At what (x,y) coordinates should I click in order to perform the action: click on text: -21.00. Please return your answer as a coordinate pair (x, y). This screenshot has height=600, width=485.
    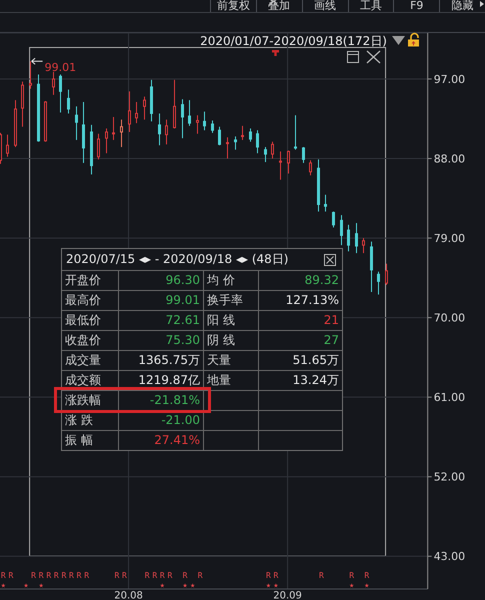
    Looking at the image, I should click on (180, 420).